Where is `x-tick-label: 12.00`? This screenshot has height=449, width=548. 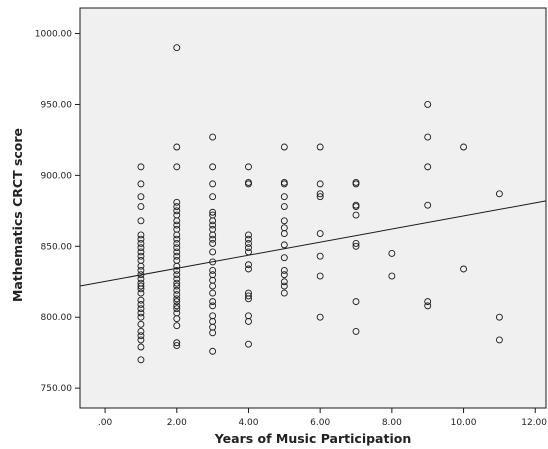 x-tick-label: 12.00 is located at coordinates (534, 423).